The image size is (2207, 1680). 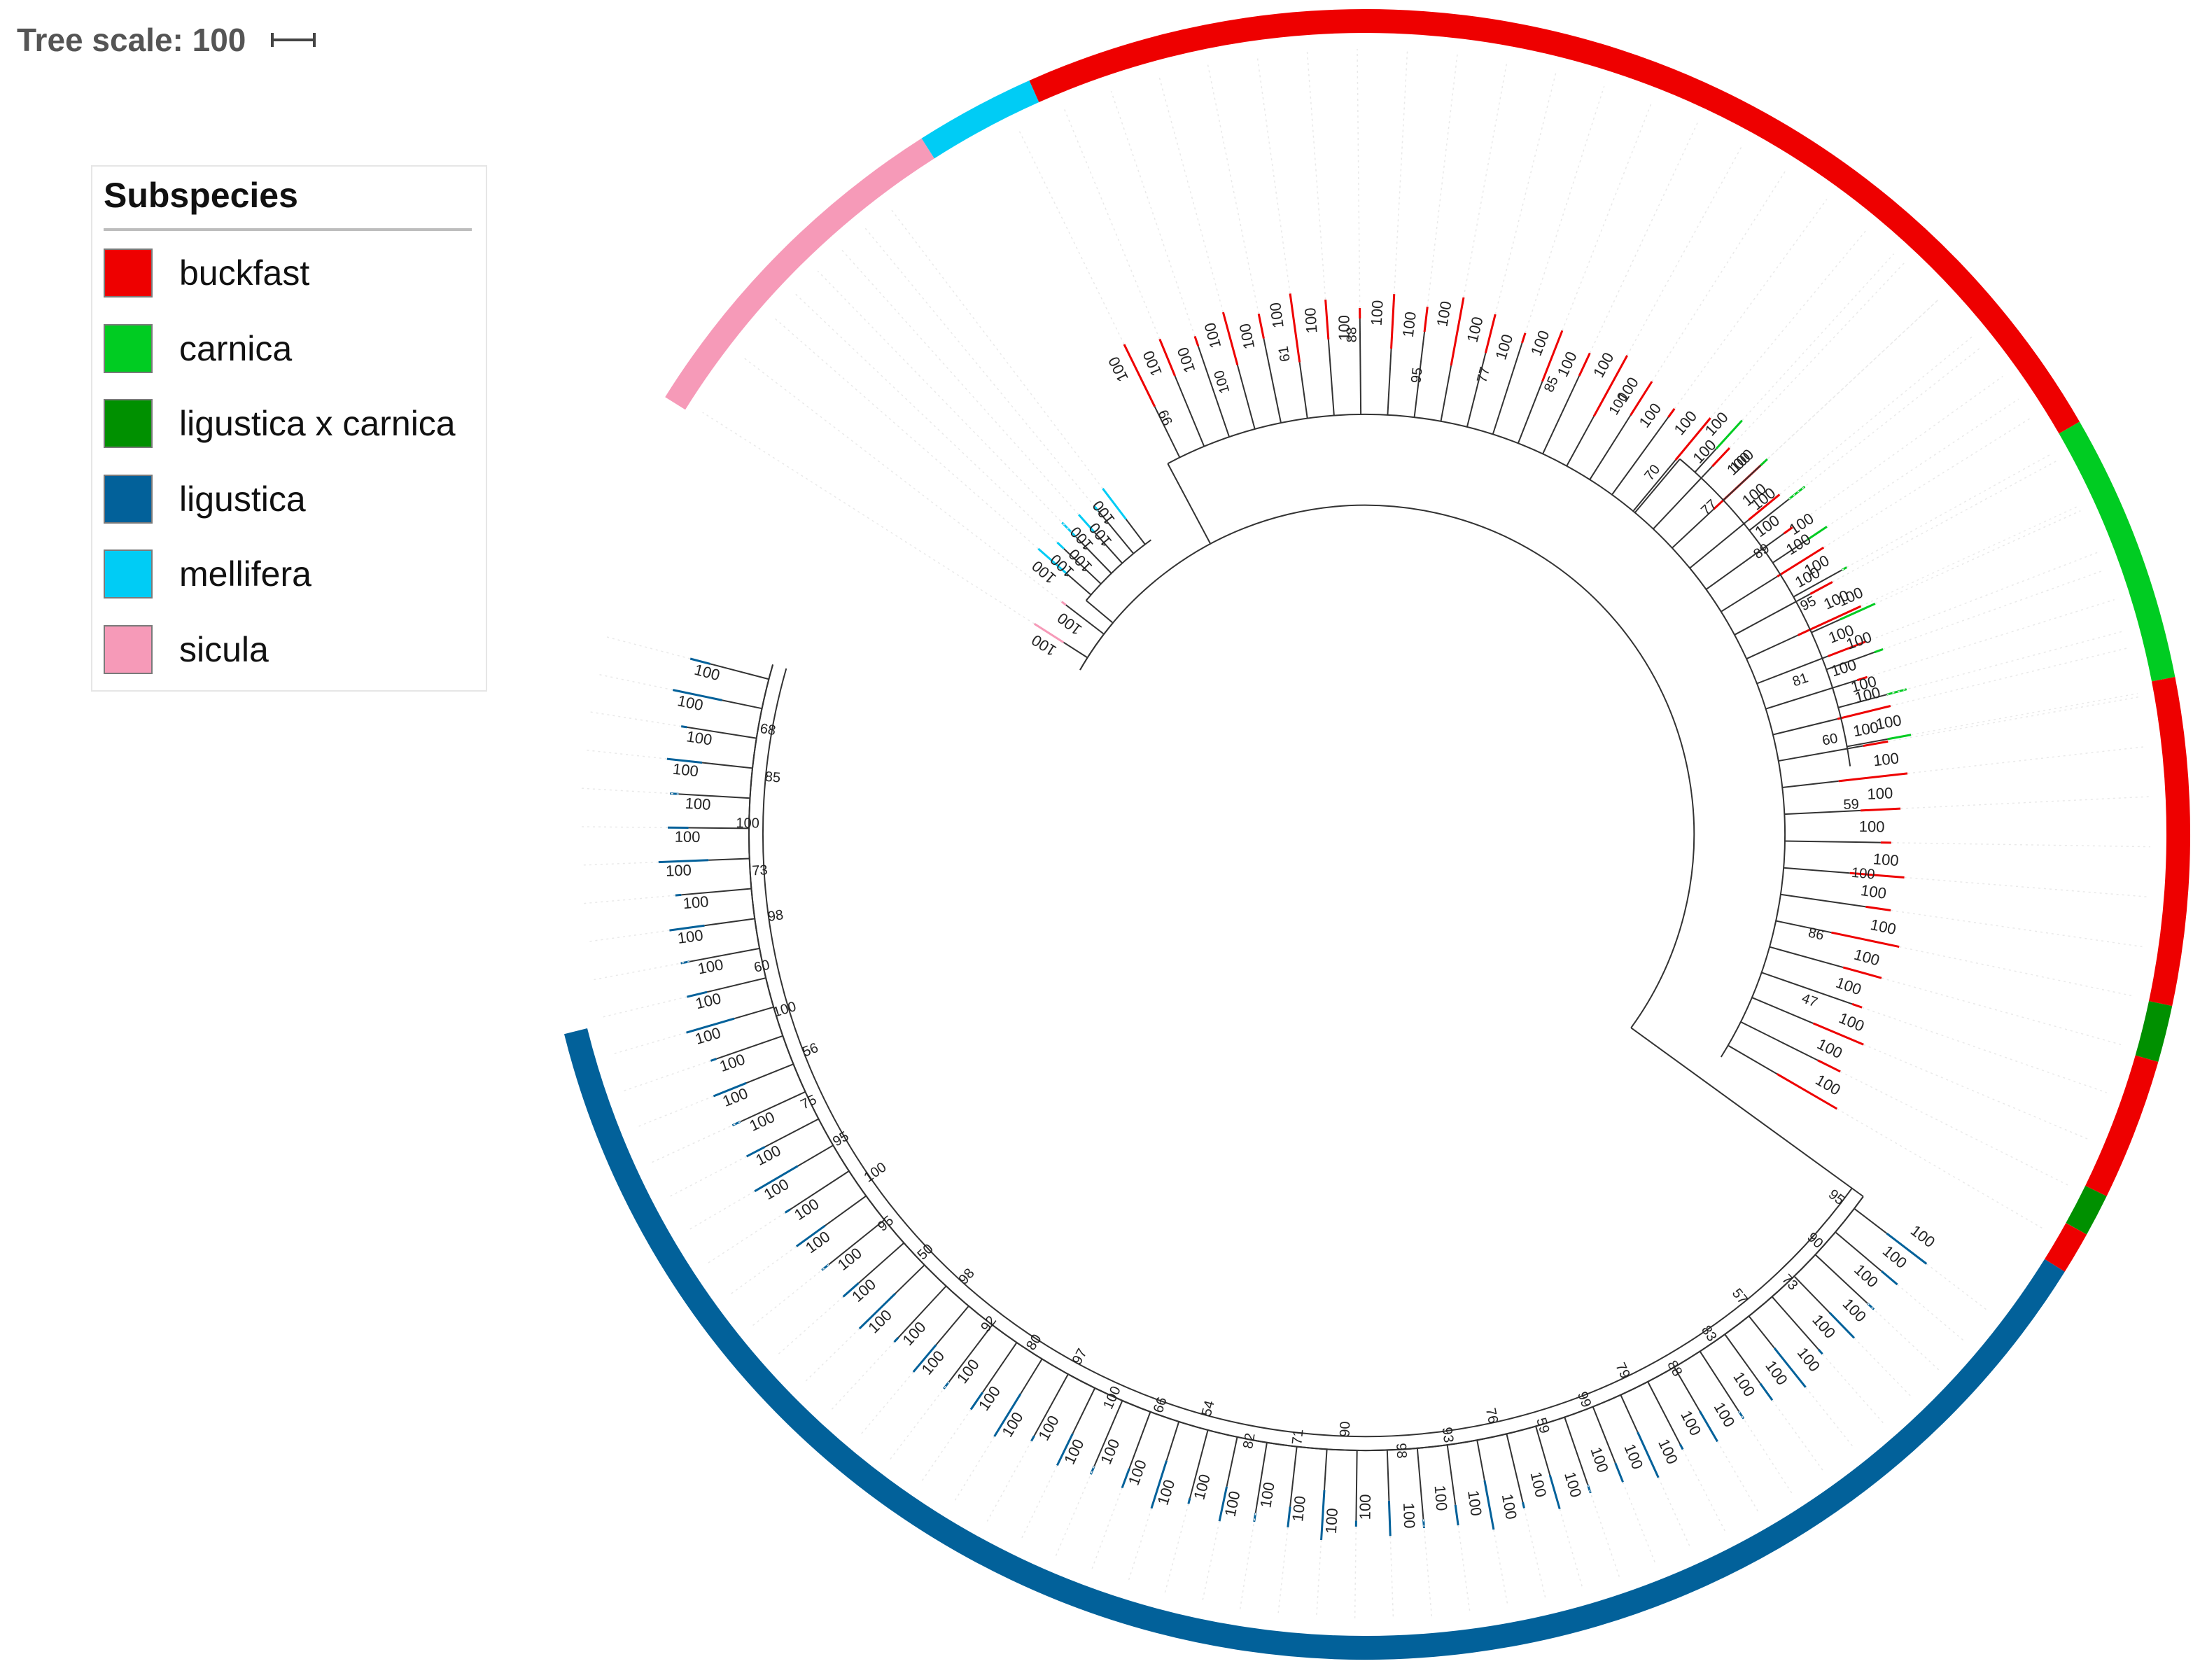 What do you see at coordinates (1387, 766) in the screenshot?
I see `root-backbone-arc` at bounding box center [1387, 766].